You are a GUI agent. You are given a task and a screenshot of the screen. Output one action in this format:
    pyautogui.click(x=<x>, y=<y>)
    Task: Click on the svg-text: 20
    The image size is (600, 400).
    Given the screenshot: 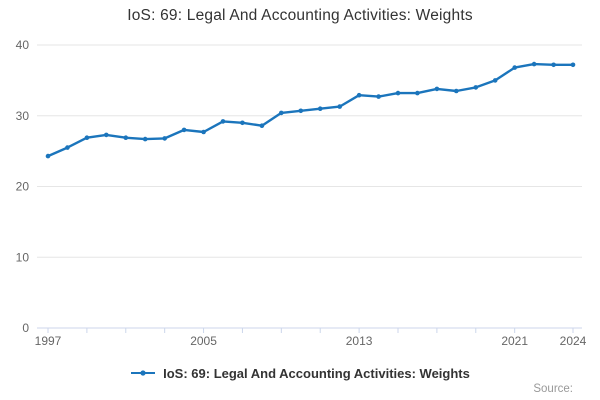 What is the action you would take?
    pyautogui.click(x=23, y=187)
    